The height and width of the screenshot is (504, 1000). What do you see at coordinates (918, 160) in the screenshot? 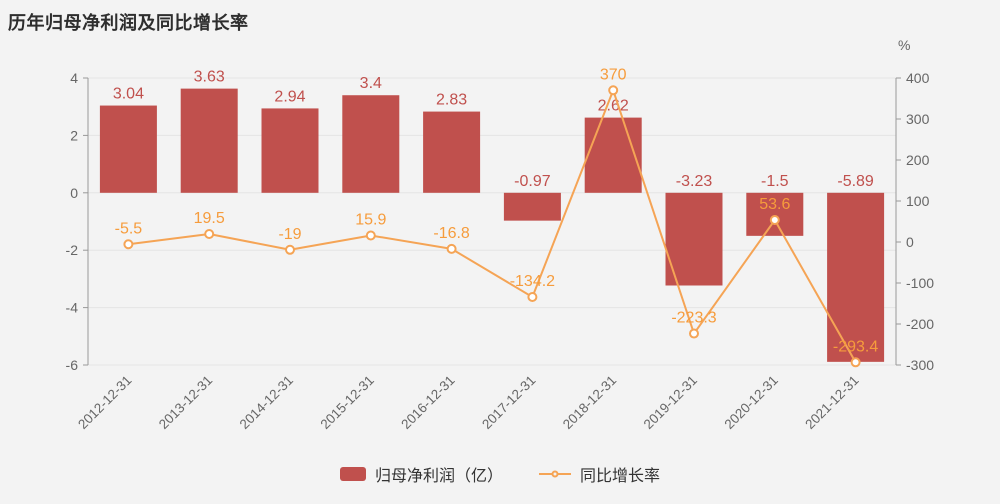
I see `right-axis-tick-label: 200` at bounding box center [918, 160].